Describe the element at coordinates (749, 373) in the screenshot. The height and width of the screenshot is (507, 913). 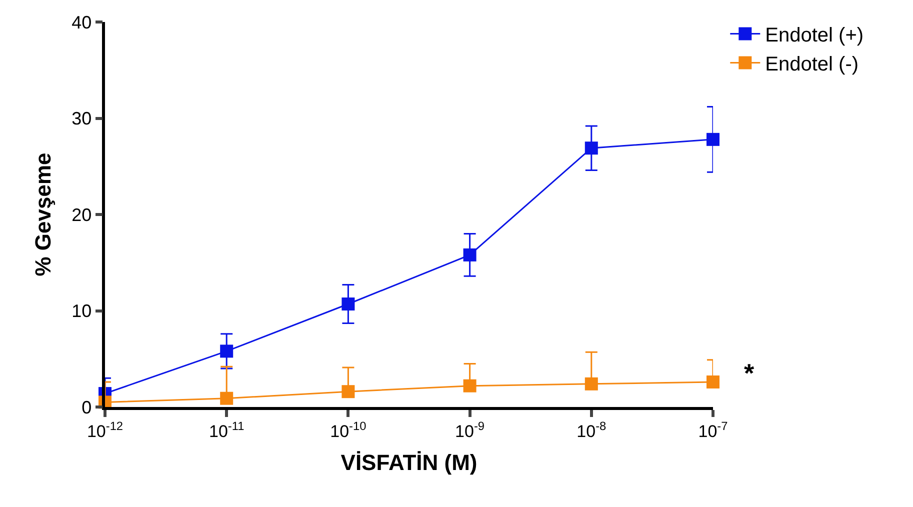
I see `annotation: *` at that location.